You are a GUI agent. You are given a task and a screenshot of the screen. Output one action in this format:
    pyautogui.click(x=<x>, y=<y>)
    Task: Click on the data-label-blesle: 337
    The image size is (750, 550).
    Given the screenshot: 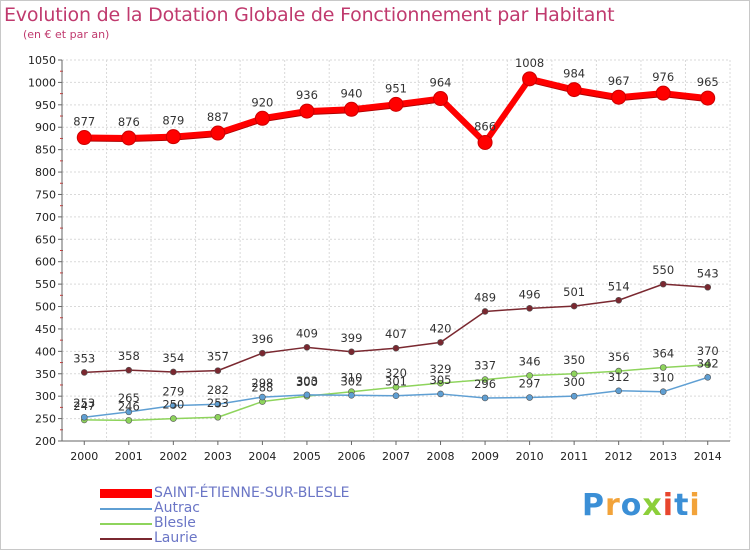 What is the action you would take?
    pyautogui.click(x=485, y=366)
    